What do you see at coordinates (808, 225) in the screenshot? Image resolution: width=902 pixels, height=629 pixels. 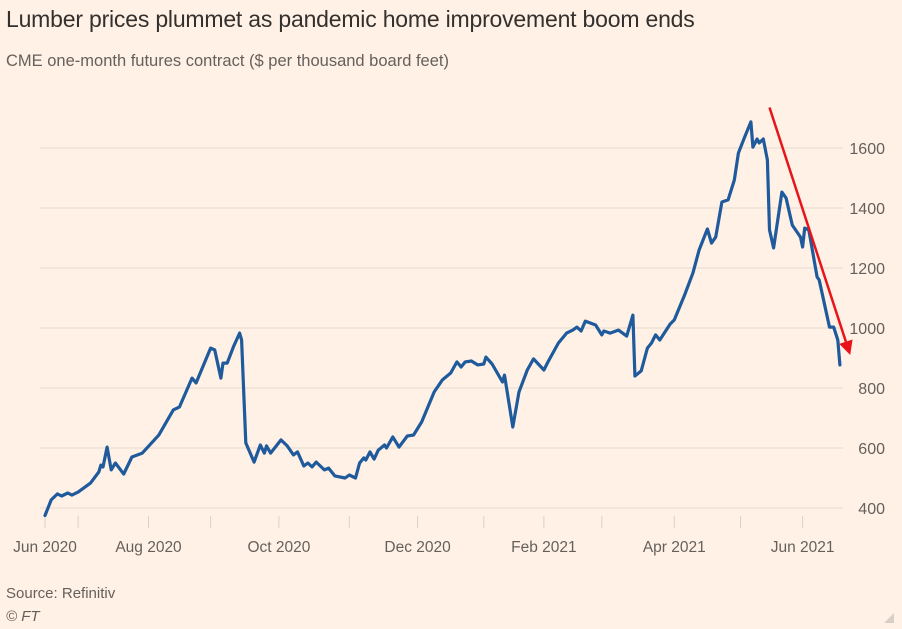 I see `trend-arrow-line` at bounding box center [808, 225].